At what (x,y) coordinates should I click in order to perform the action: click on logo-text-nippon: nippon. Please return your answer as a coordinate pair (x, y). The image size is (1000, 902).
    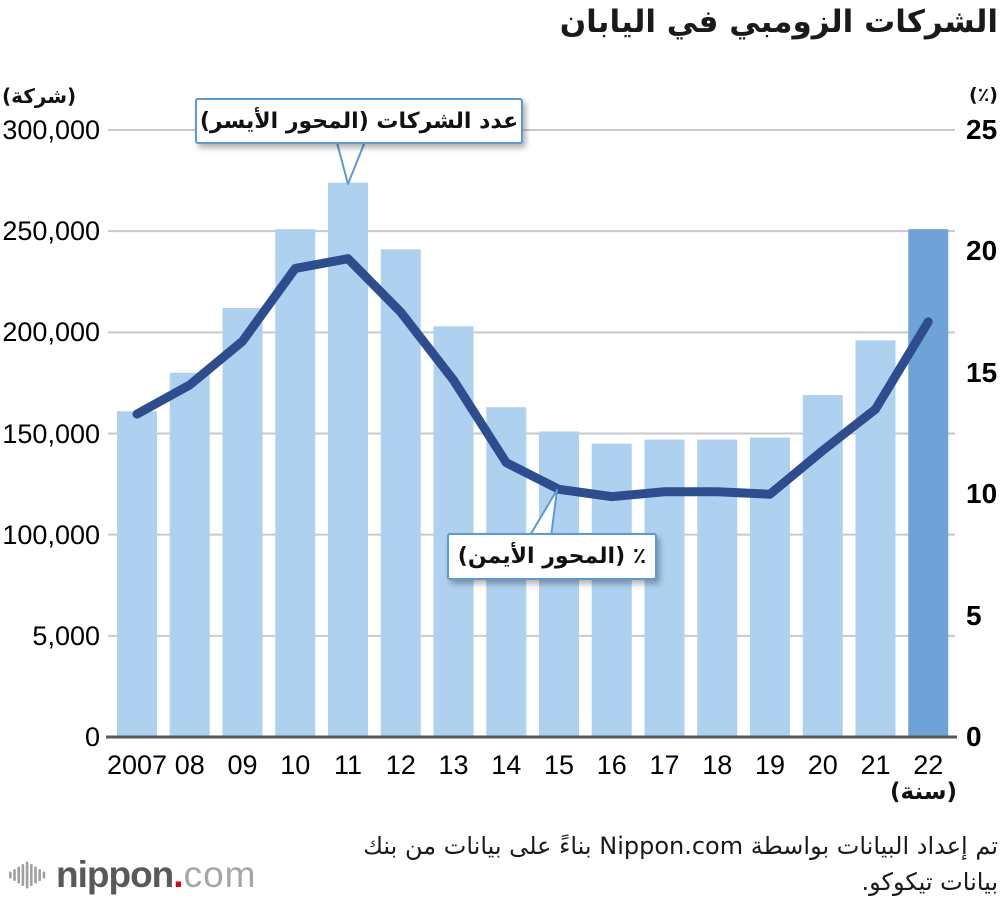
    Looking at the image, I should click on (115, 874).